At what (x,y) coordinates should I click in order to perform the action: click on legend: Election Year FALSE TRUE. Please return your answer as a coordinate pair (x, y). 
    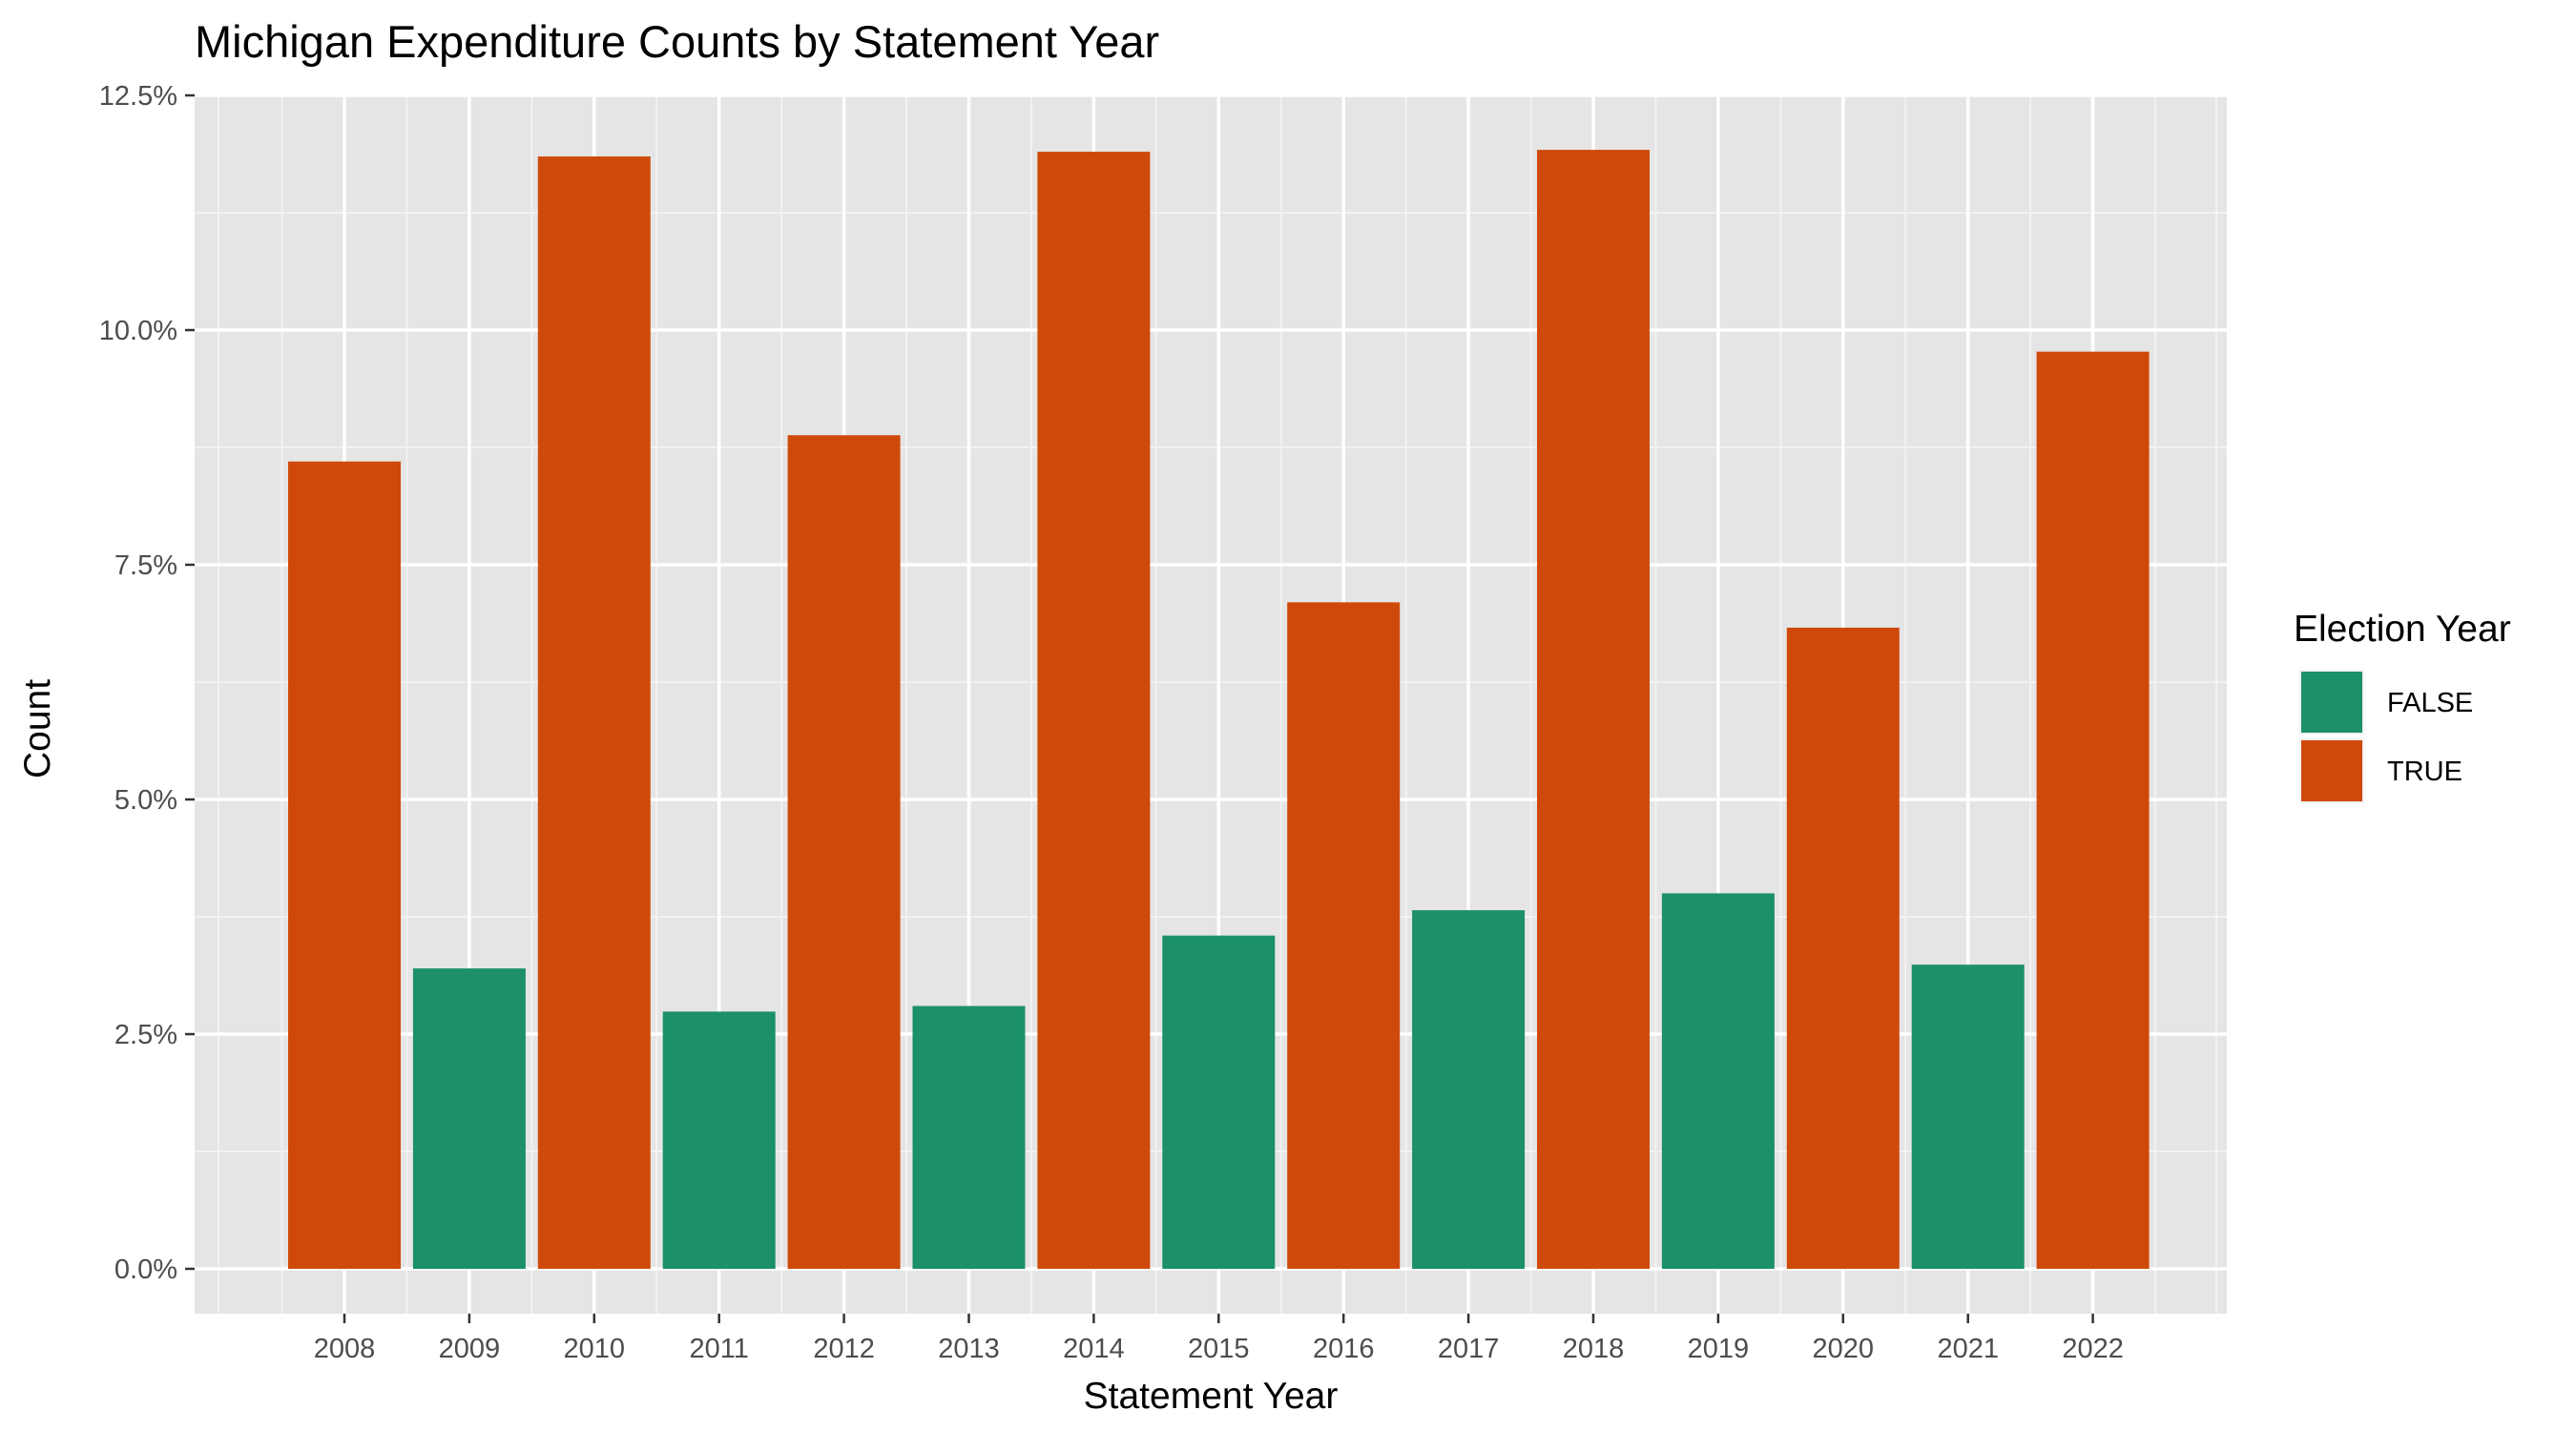
    Looking at the image, I should click on (2402, 706).